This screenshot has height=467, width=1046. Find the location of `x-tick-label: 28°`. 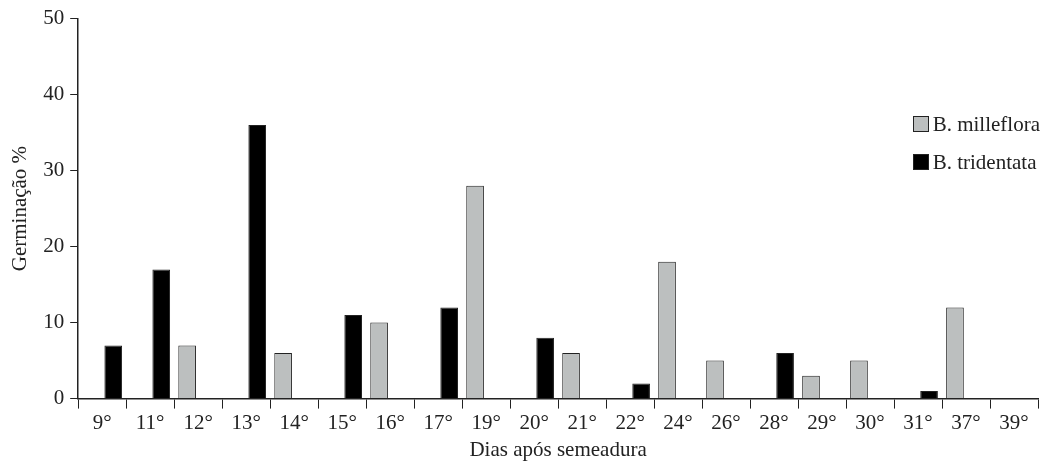

x-tick-label: 28° is located at coordinates (774, 421).